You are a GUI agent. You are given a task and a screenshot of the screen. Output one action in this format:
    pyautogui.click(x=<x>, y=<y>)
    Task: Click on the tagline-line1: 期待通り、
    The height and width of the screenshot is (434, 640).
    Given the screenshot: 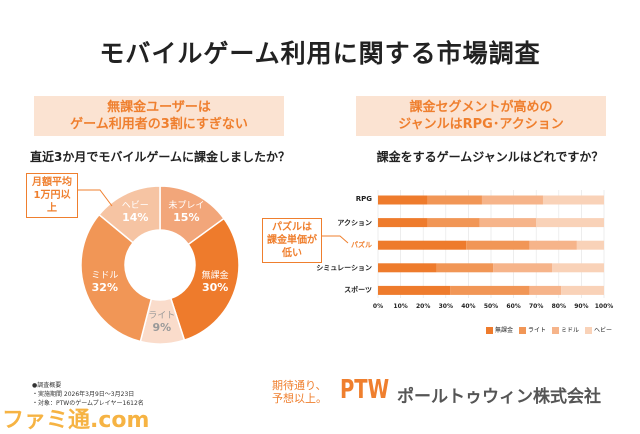 What is the action you would take?
    pyautogui.click(x=299, y=385)
    